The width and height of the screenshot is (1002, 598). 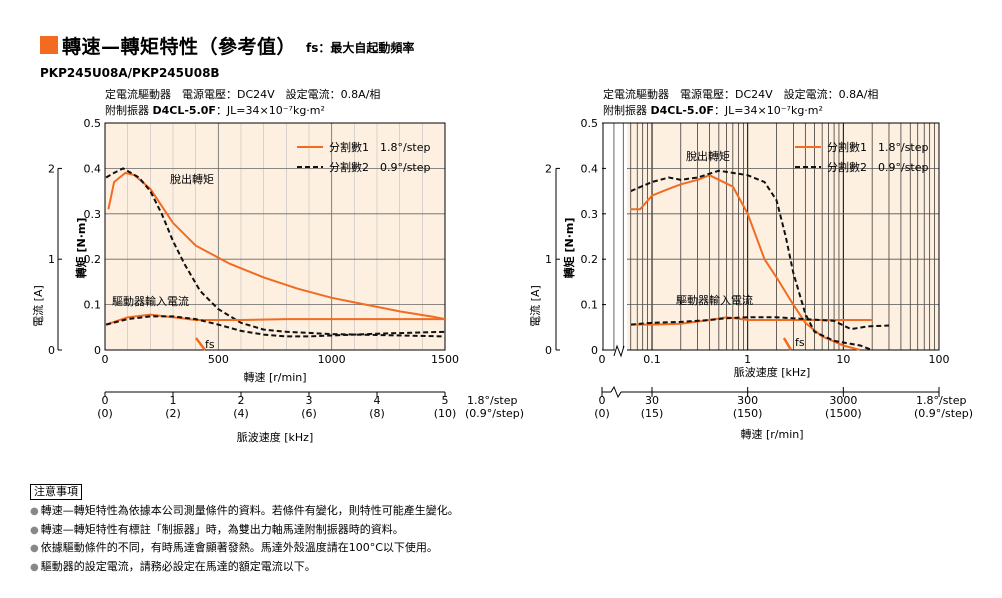 What do you see at coordinates (150, 301) in the screenshot?
I see `left-driver-current-label: 驅動器輸入電流` at bounding box center [150, 301].